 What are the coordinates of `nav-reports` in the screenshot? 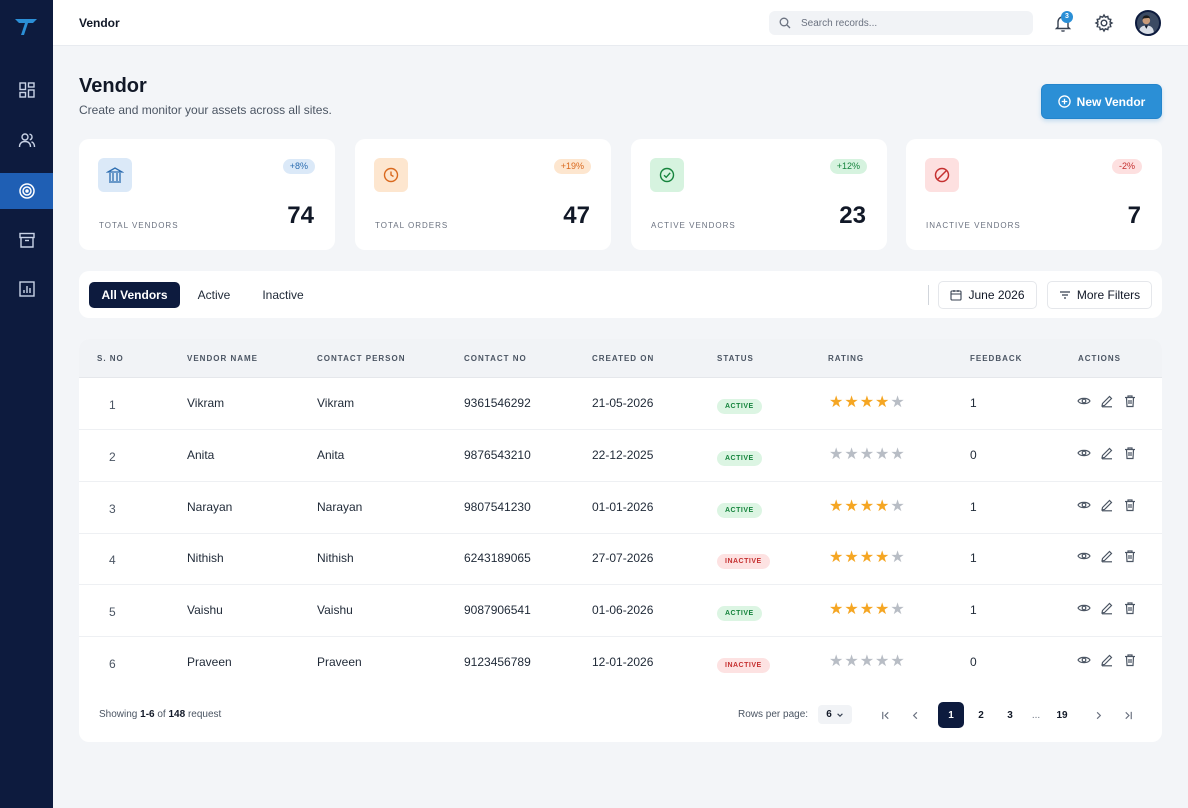 It's located at (26, 289).